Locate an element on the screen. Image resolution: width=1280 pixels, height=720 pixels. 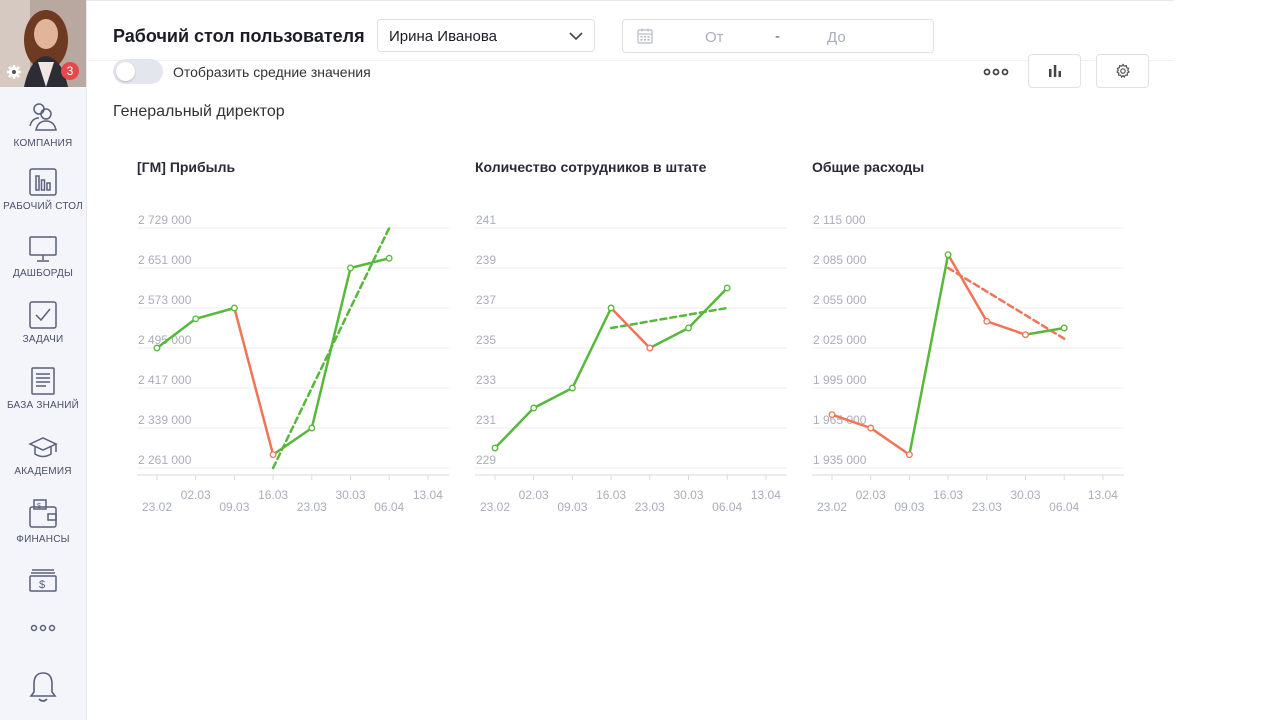
sidebar-item-label: БАЗА ЗНАНИЙ is located at coordinates (43, 405).